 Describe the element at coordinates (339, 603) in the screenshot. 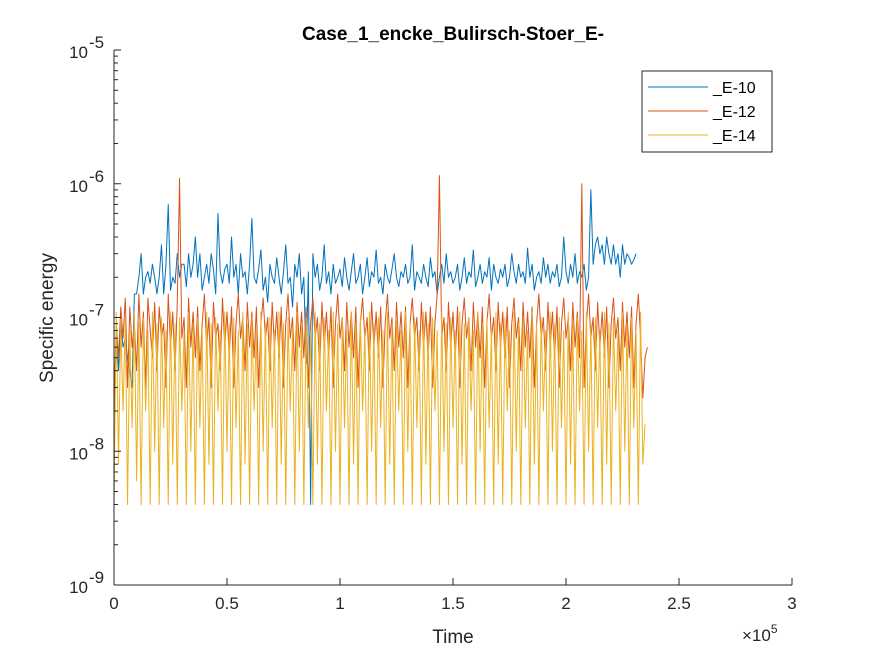

I see `x-tick-label: 1` at that location.